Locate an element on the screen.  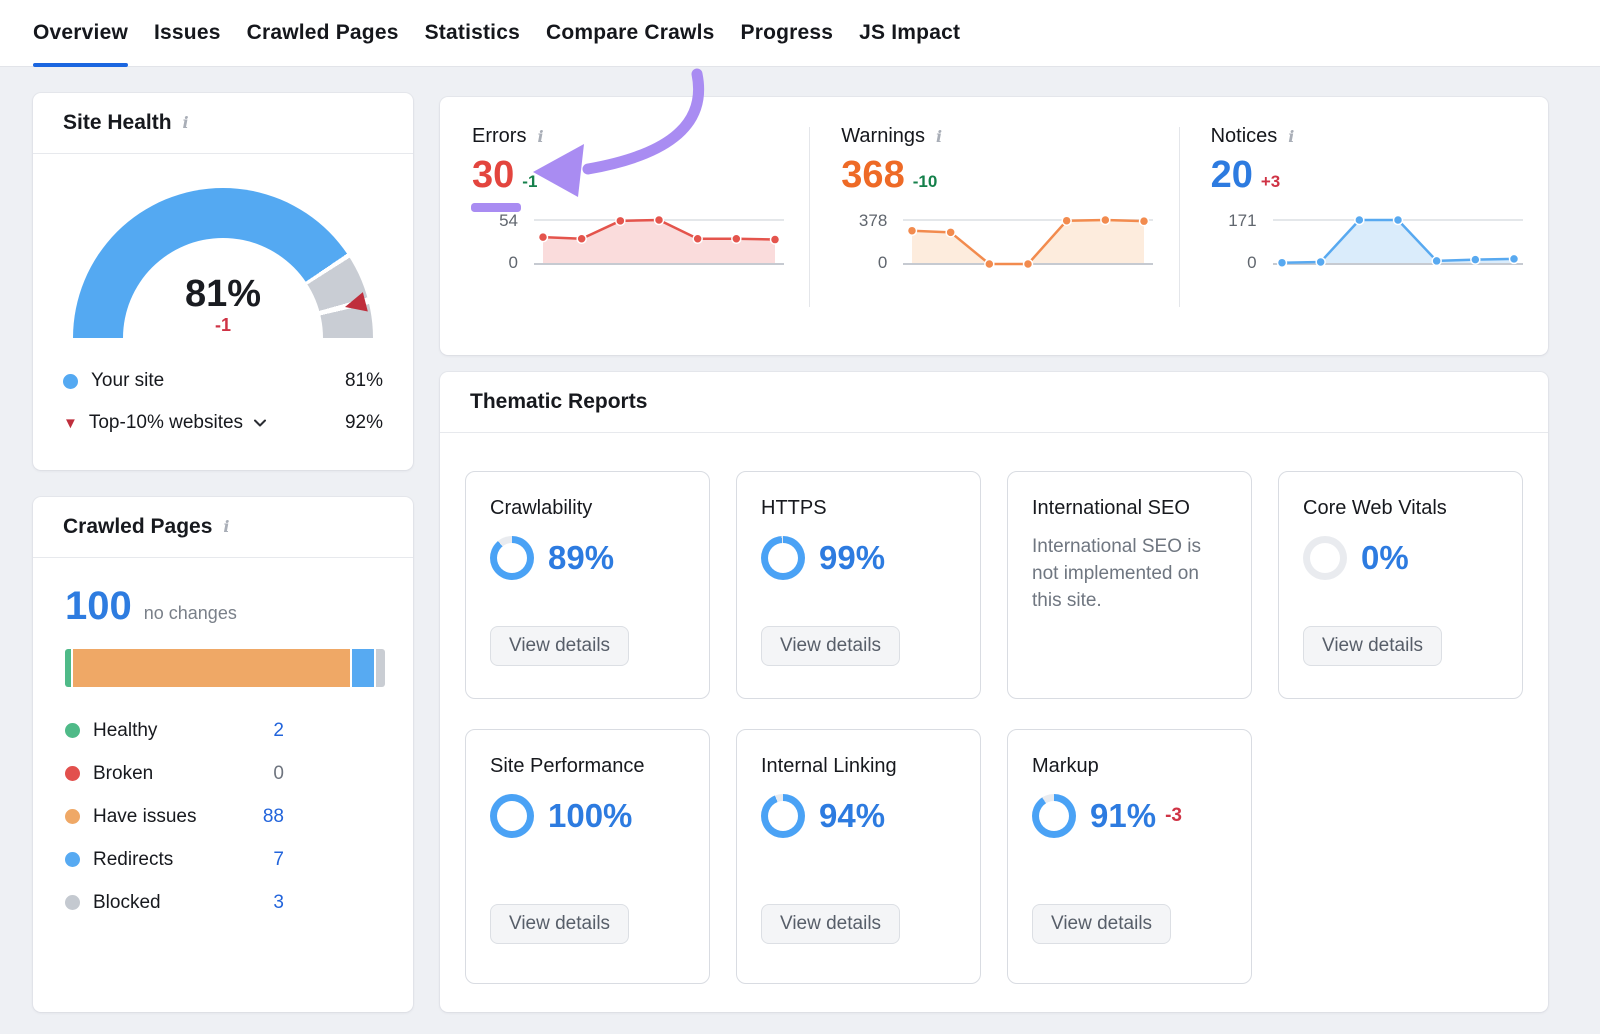
errors-sparkline: 54 0 is located at coordinates (640, 241).